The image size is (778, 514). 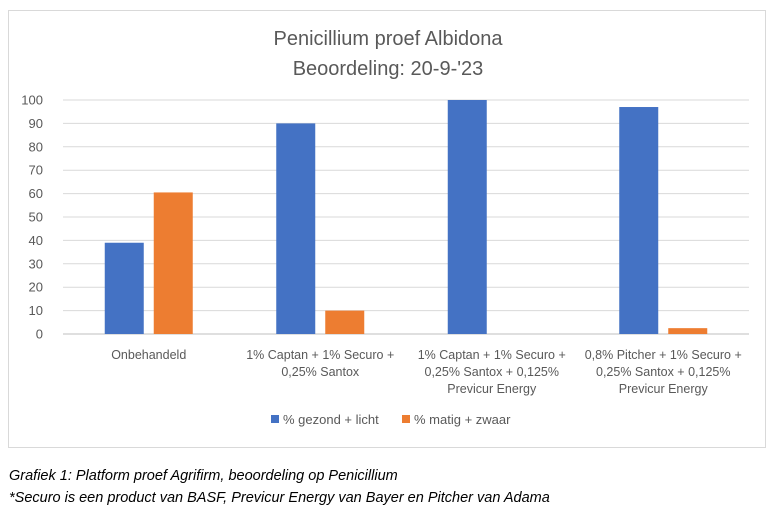 I want to click on bar-series1-cat2, so click(x=296, y=229).